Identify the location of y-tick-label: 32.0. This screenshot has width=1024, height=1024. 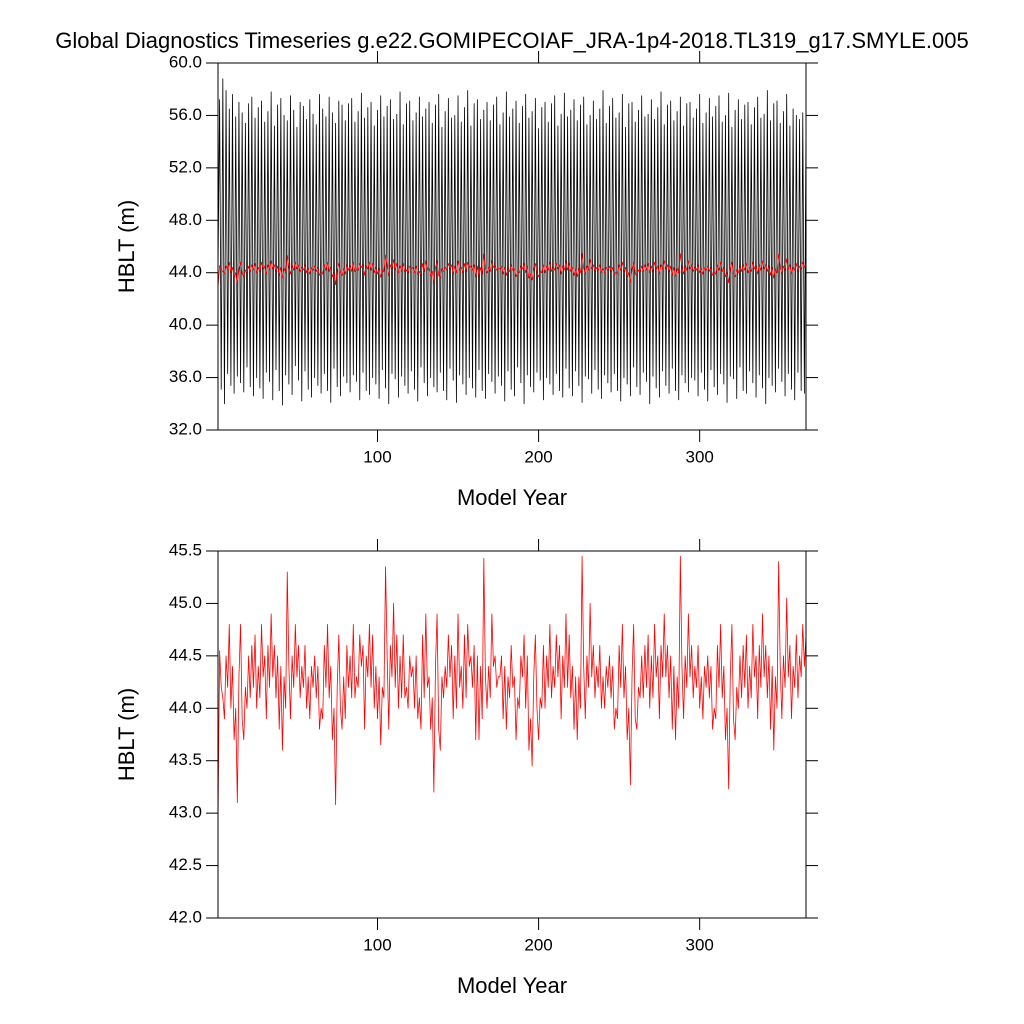
(185, 428).